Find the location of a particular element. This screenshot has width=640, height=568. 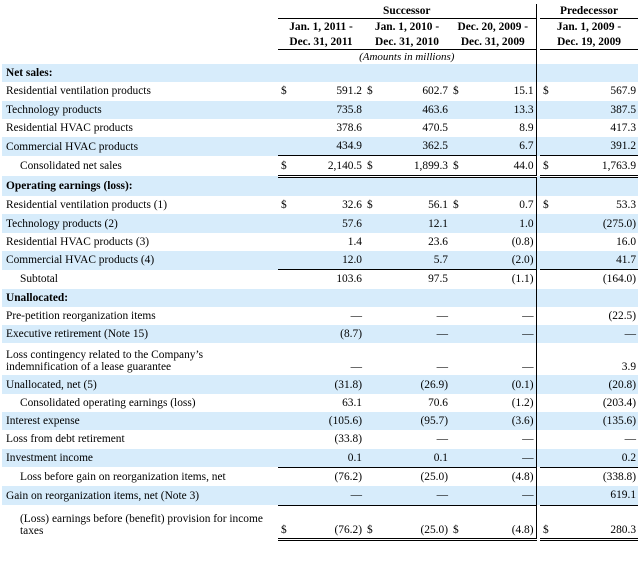

predecessor-header: Predecessor is located at coordinates (589, 11).